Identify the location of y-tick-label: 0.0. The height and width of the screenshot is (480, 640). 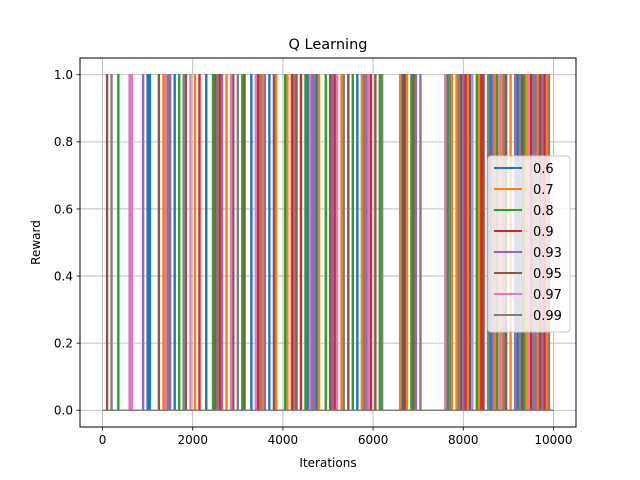
(63, 411).